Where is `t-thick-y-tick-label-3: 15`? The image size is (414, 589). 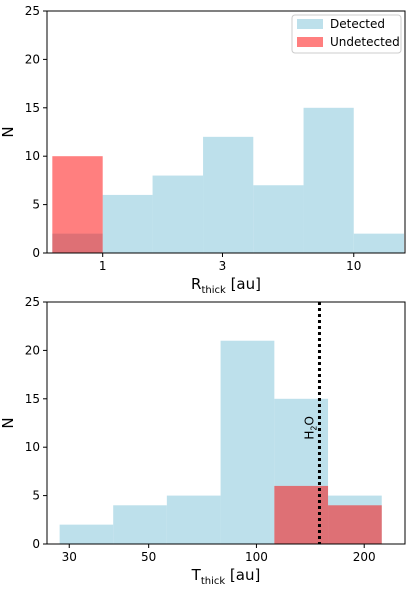
t-thick-y-tick-label-3: 15 is located at coordinates (32, 399).